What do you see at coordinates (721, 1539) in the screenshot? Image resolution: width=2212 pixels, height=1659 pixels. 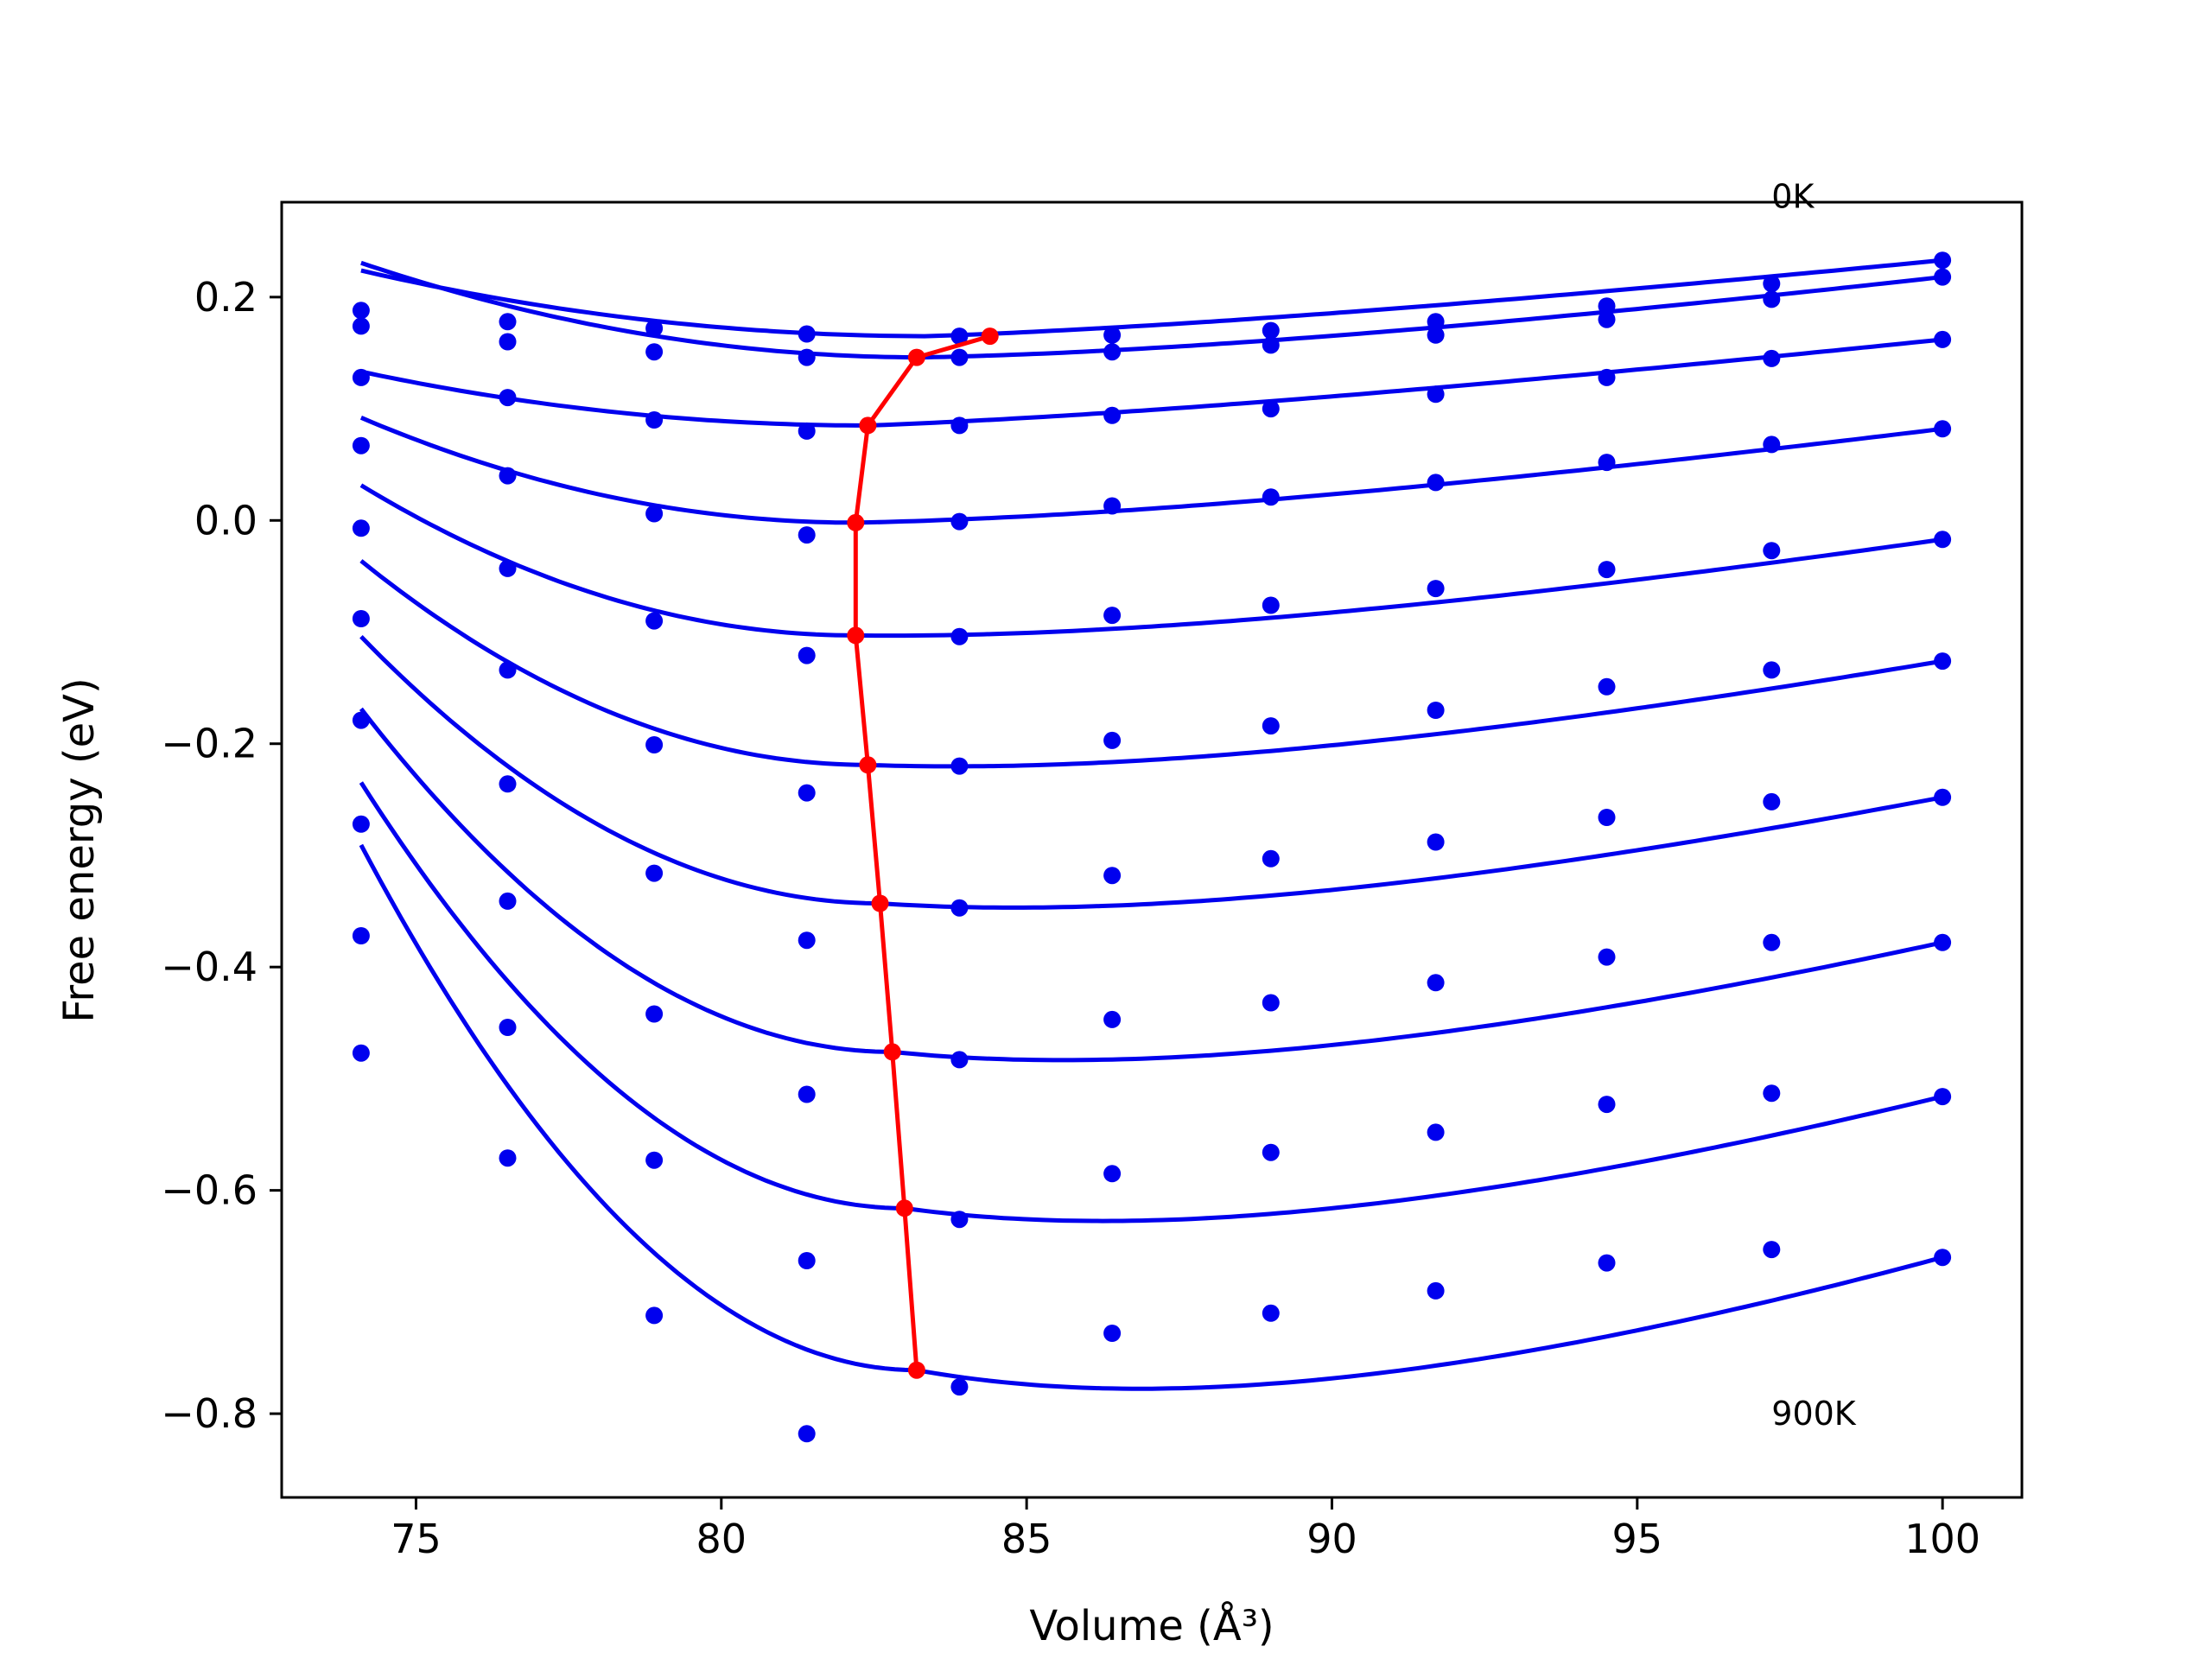 I see `x-tick-label: 80` at bounding box center [721, 1539].